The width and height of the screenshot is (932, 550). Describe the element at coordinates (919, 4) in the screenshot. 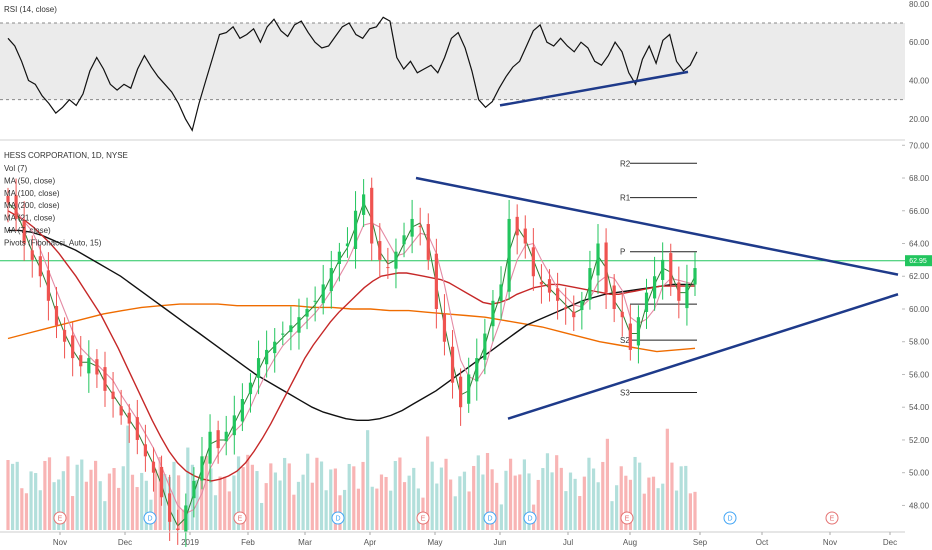

I see `rsi-y-tick-label: 80.00` at that location.